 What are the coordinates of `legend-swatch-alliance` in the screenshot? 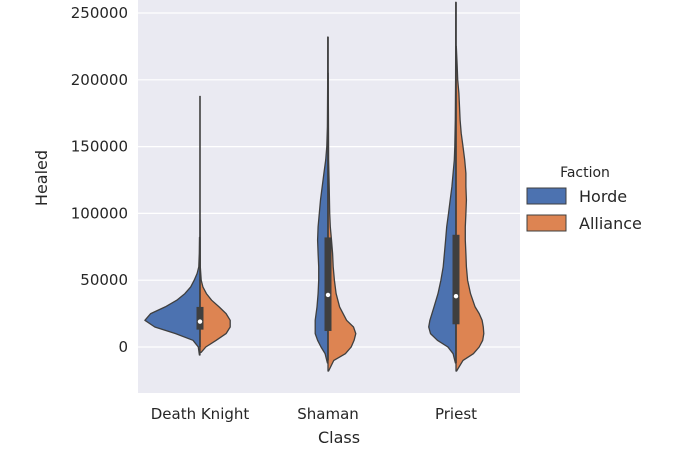 It's located at (546, 223).